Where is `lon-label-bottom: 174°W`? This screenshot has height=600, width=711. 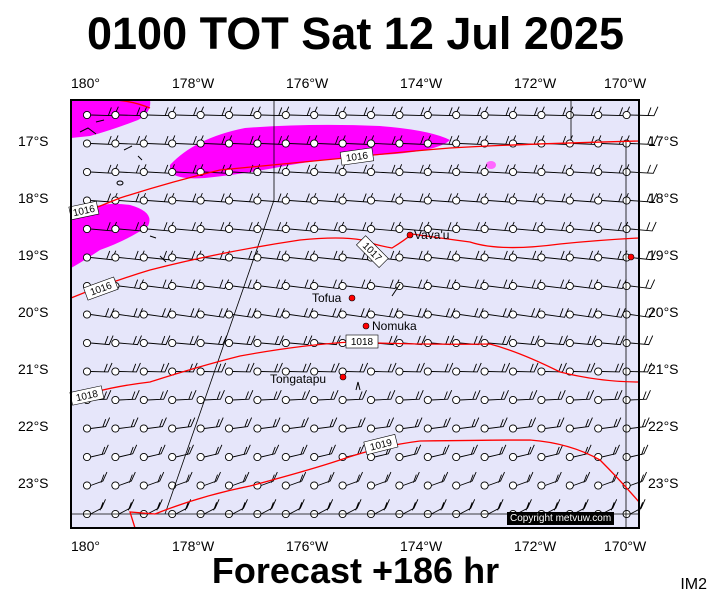
lon-label-bottom: 174°W is located at coordinates (421, 546).